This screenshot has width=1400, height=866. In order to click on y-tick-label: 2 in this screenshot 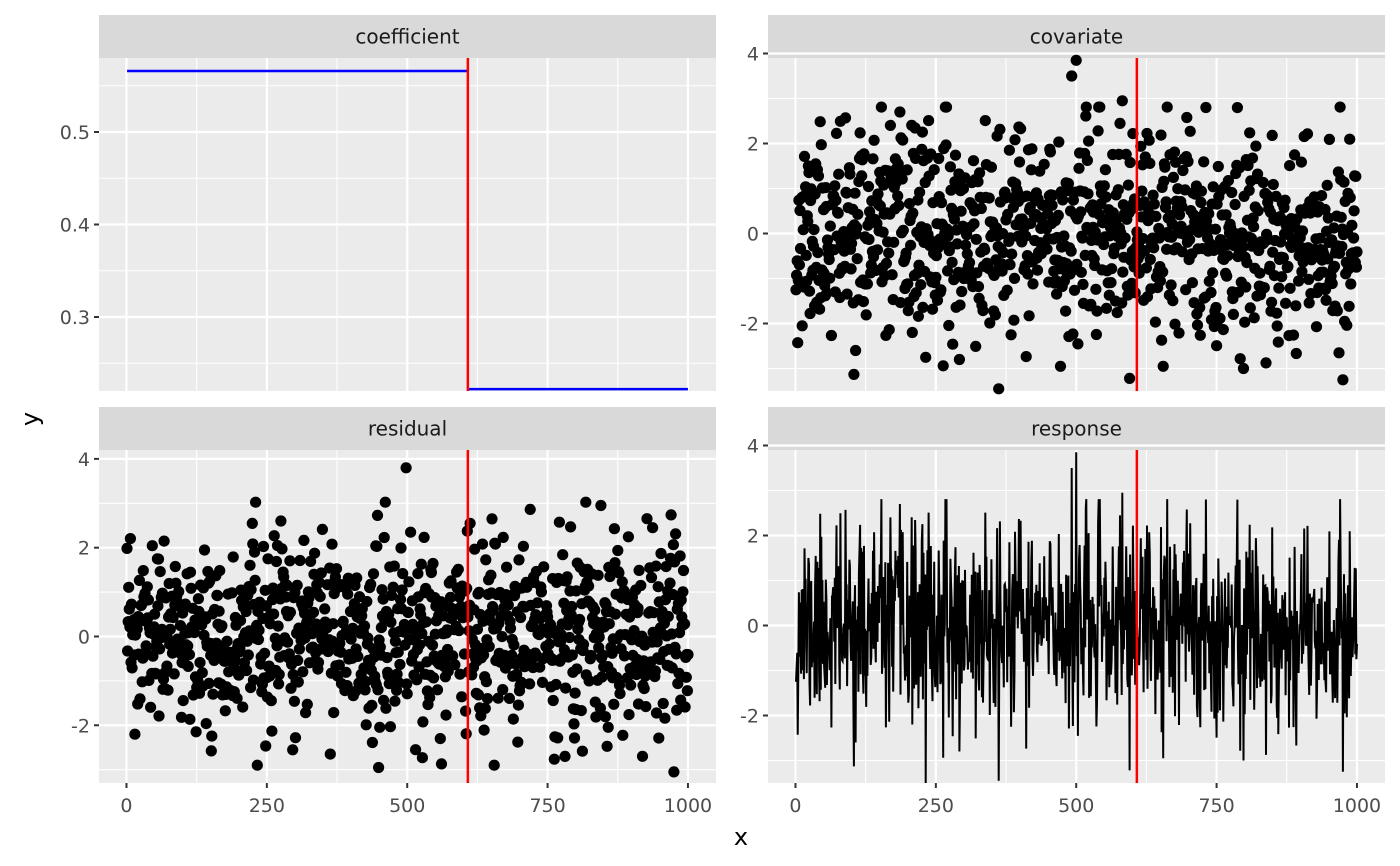, I will do `click(753, 145)`.